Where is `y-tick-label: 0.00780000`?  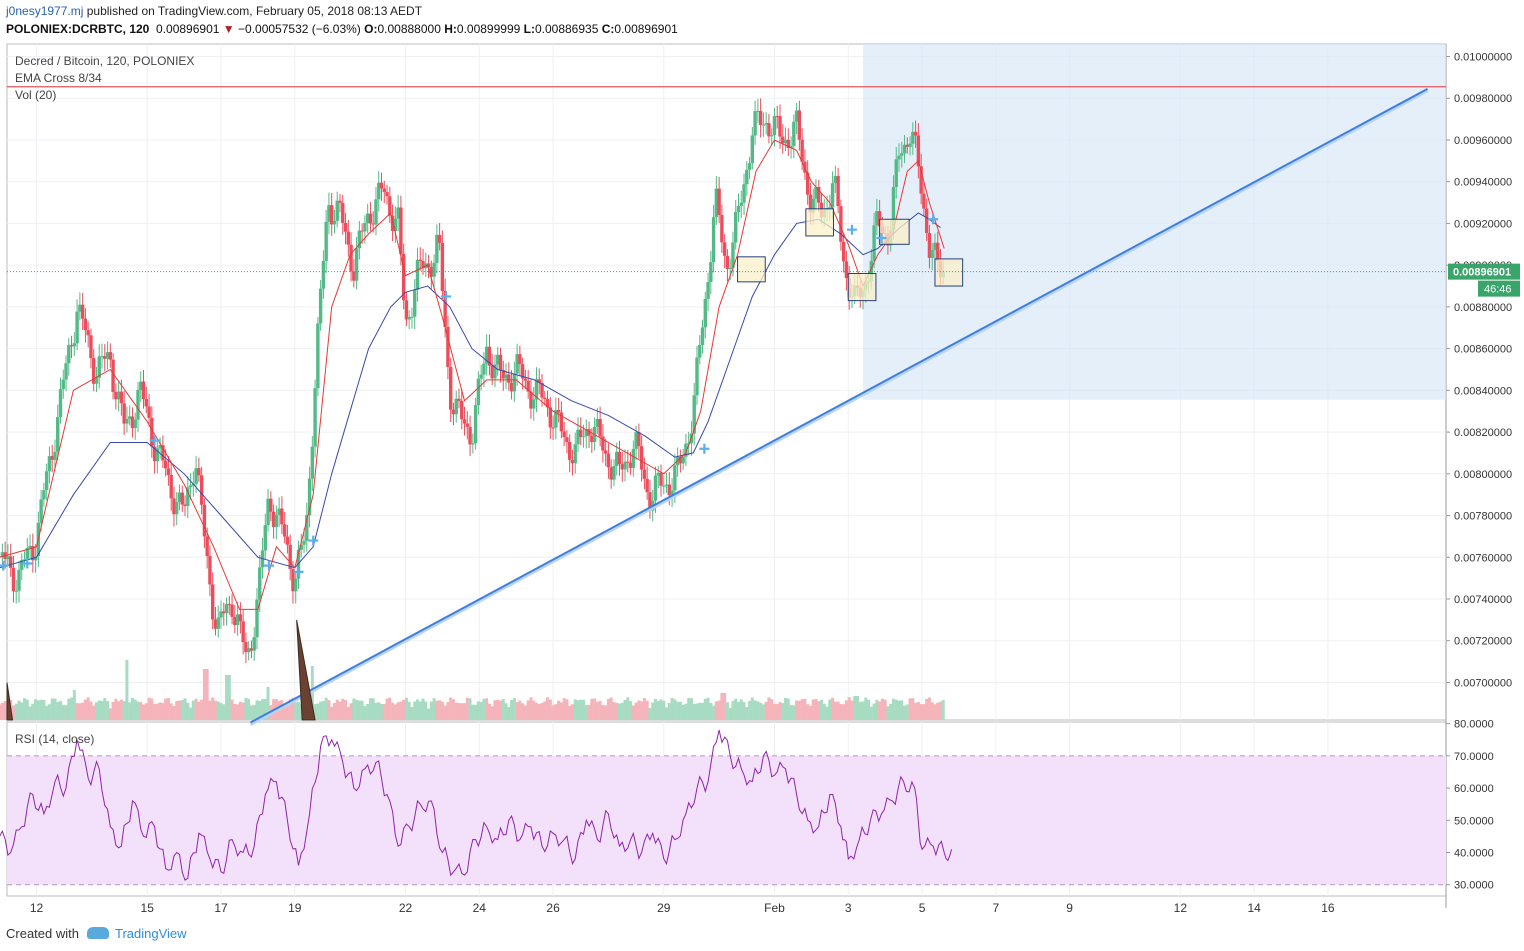 y-tick-label: 0.00780000 is located at coordinates (1483, 517).